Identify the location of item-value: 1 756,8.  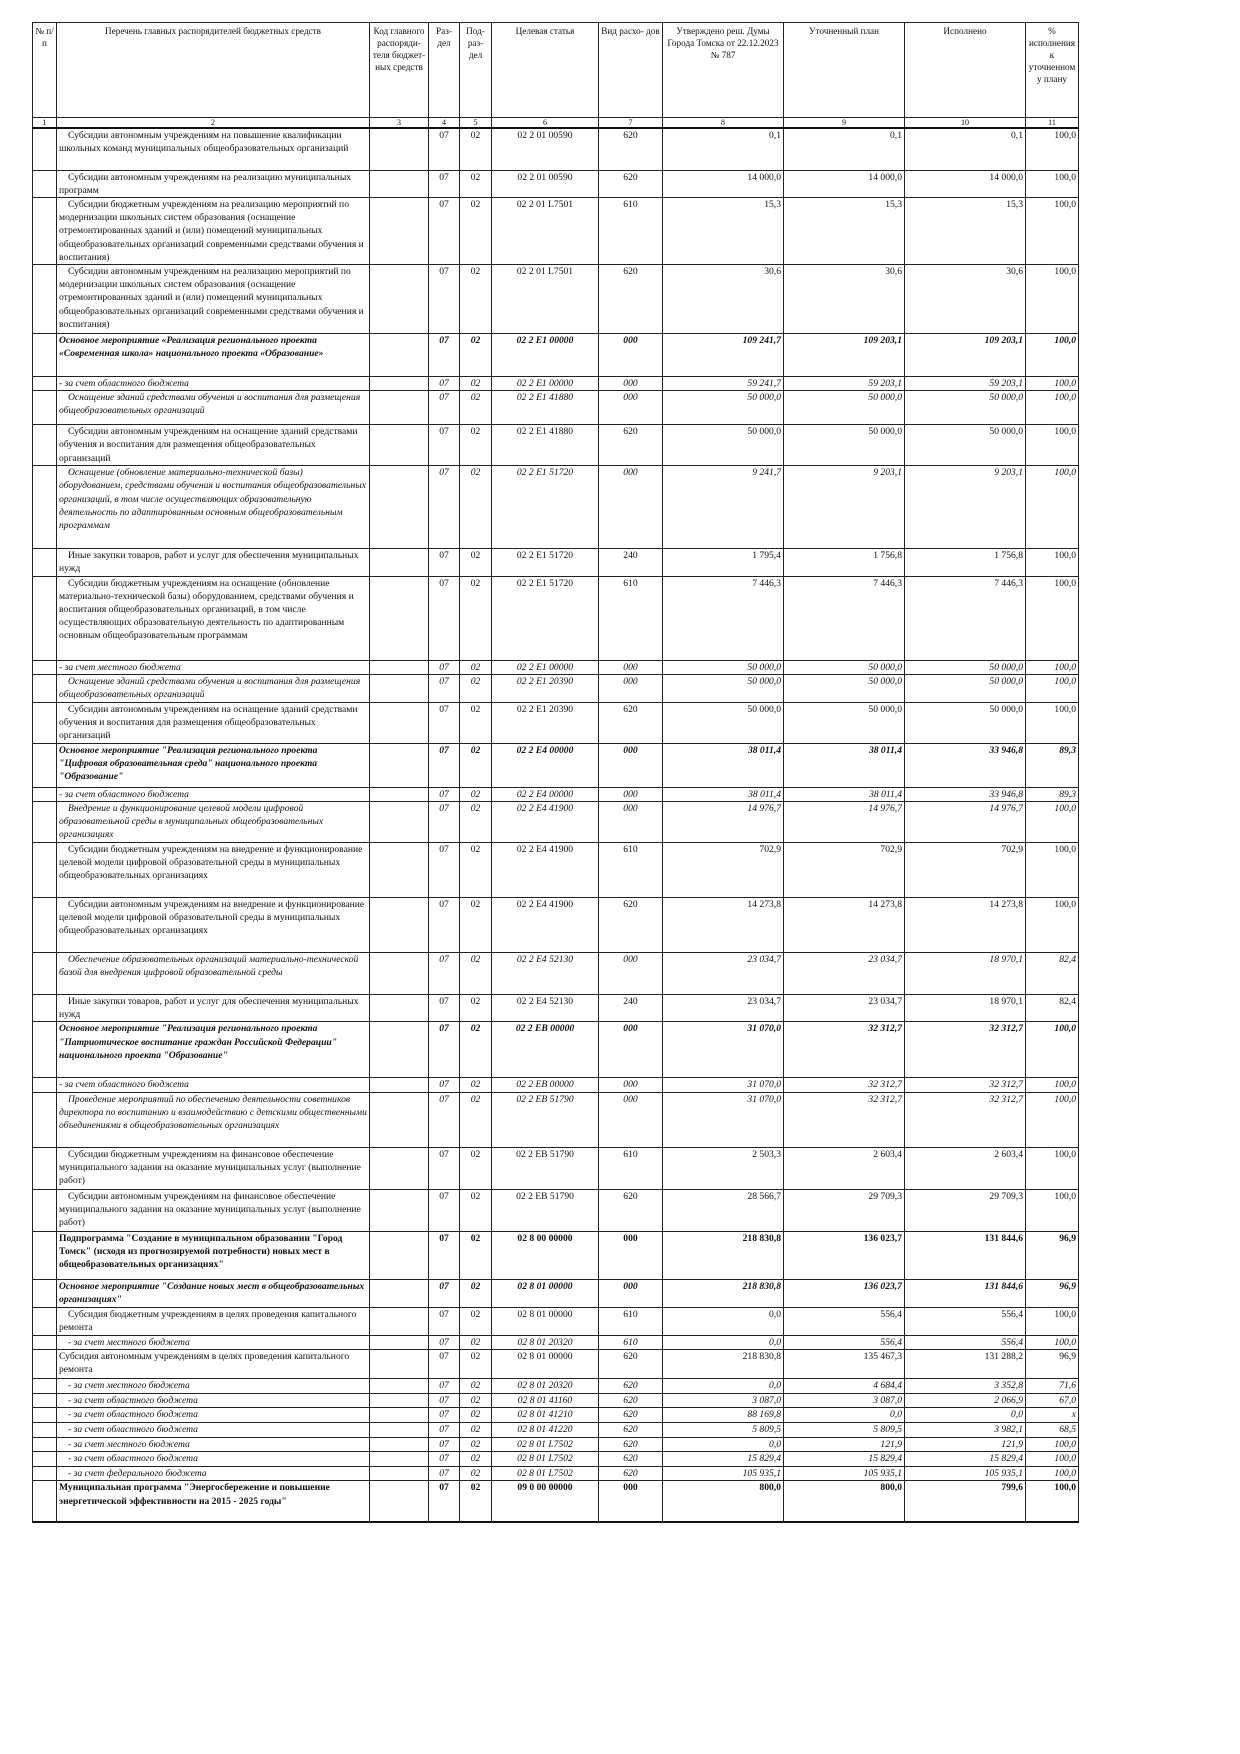
(844, 562).